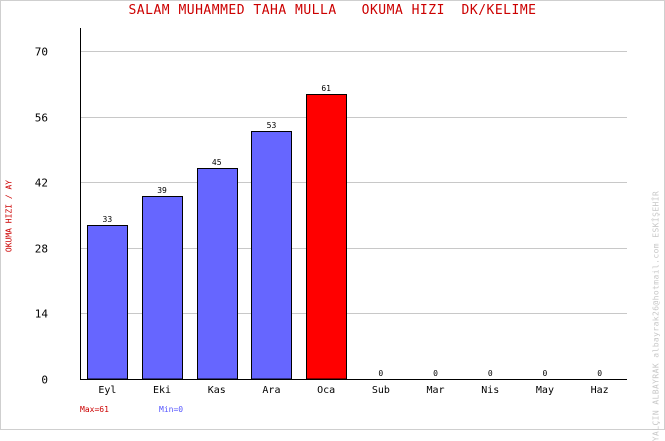 The image size is (665, 441). I want to click on x-tick-label: Sub, so click(381, 390).